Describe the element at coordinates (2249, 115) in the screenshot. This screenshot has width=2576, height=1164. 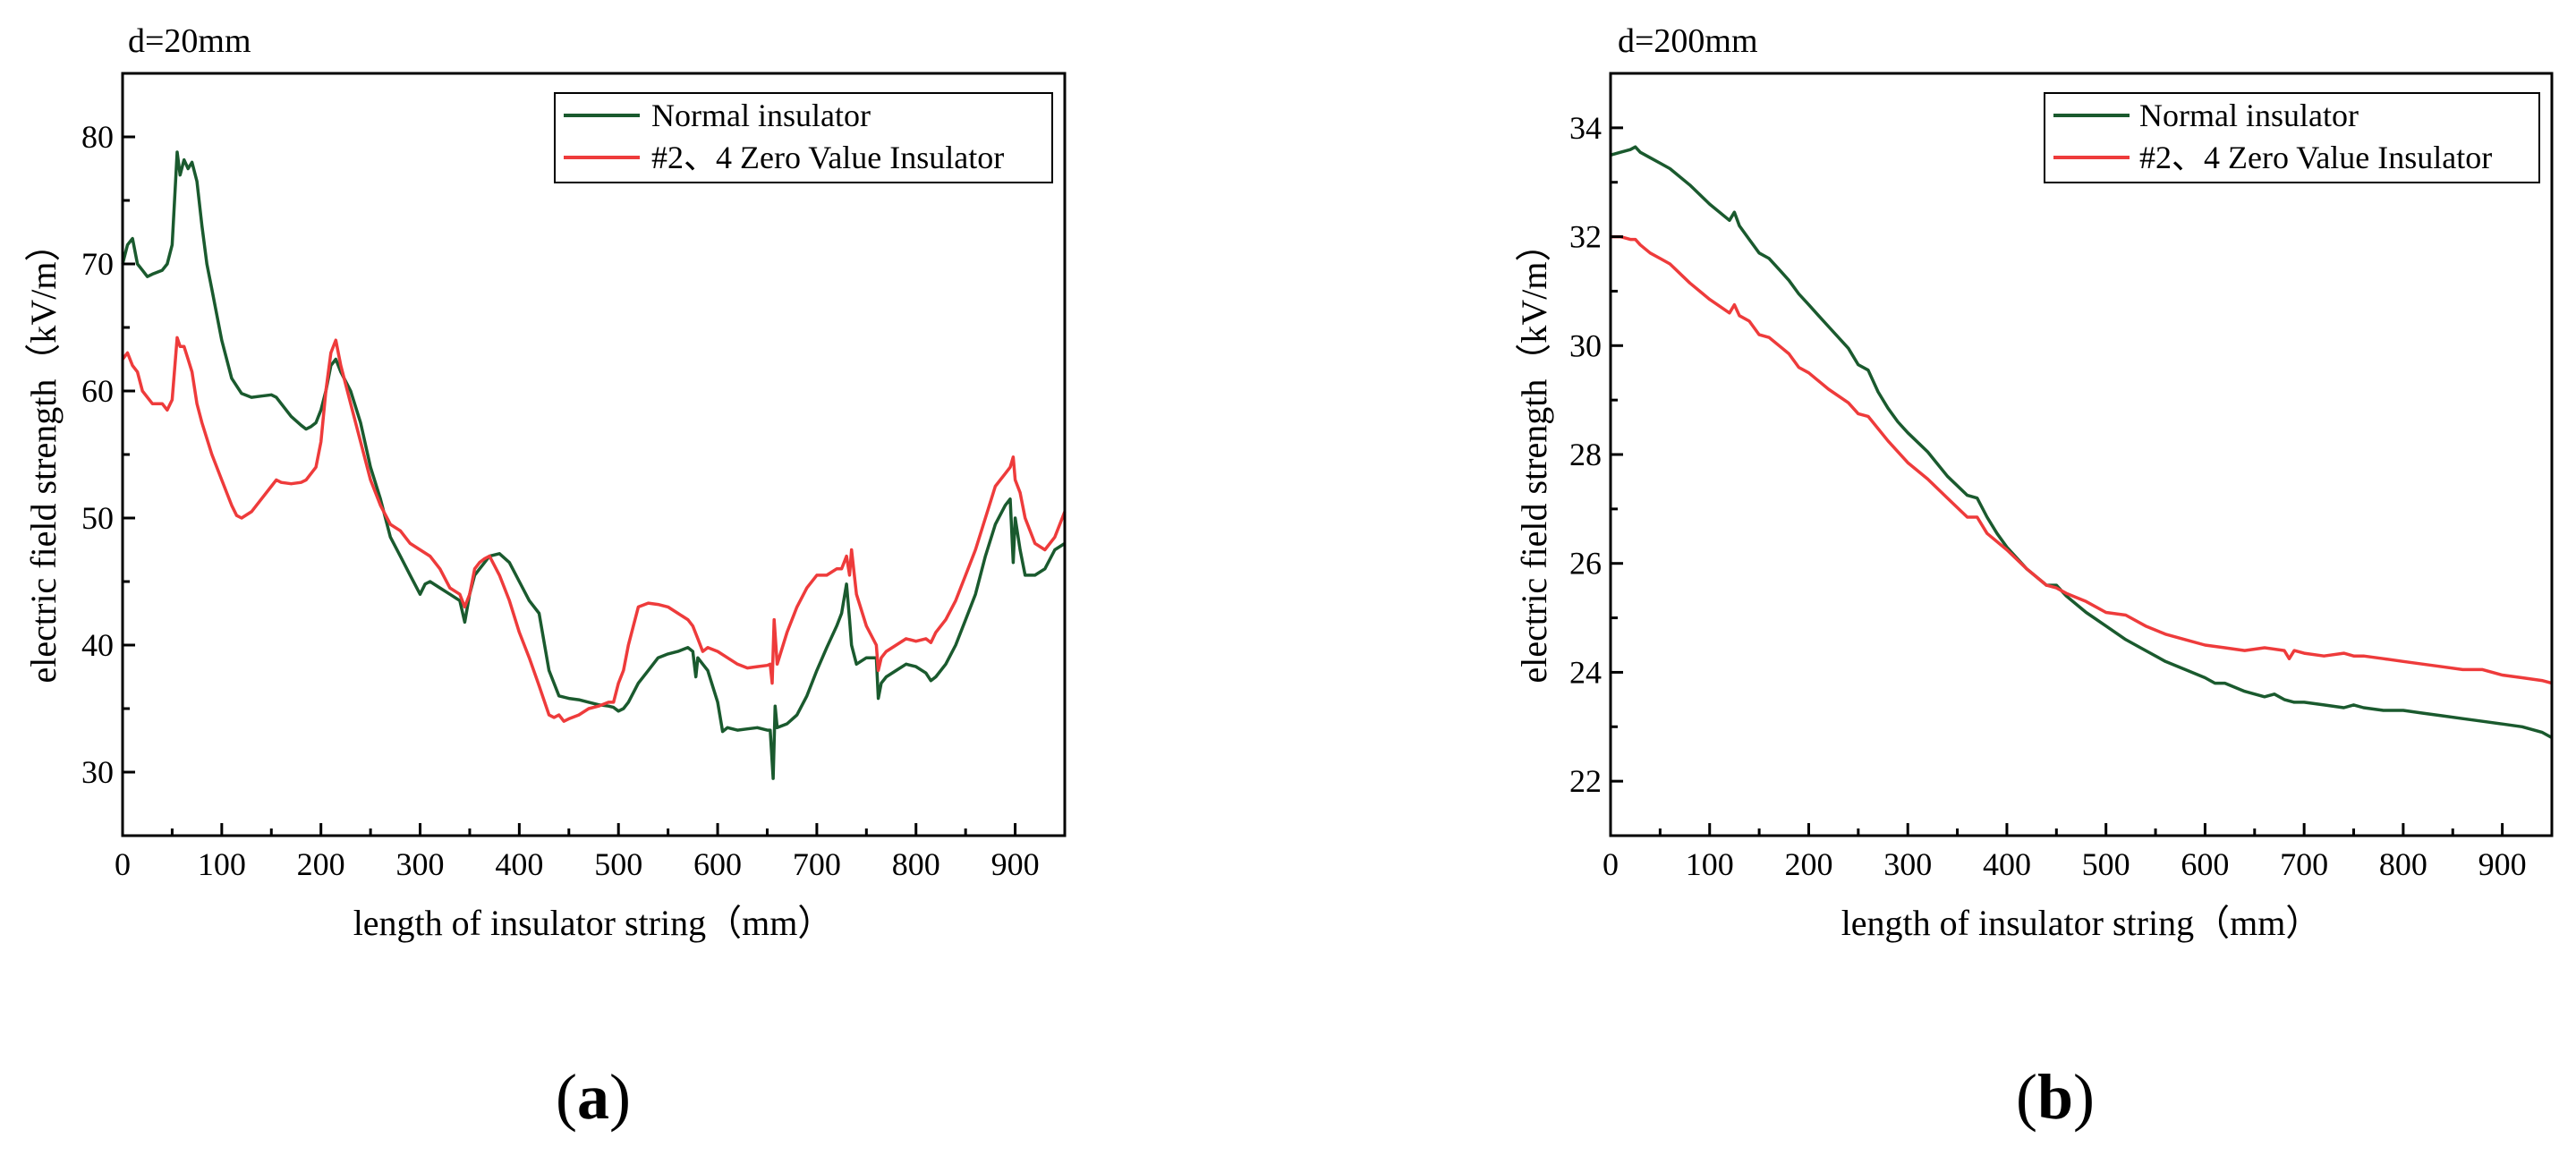
I see `chart-b-legend-label-normal: Normal insulator` at that location.